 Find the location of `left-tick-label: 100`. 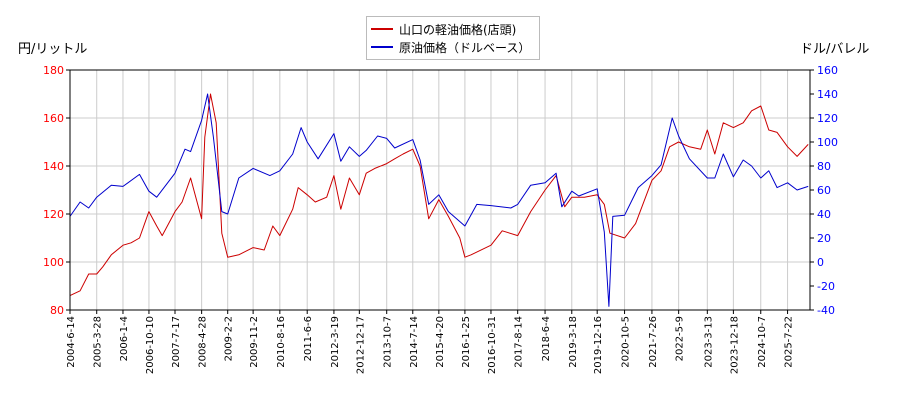

left-tick-label: 100 is located at coordinates (53, 262).